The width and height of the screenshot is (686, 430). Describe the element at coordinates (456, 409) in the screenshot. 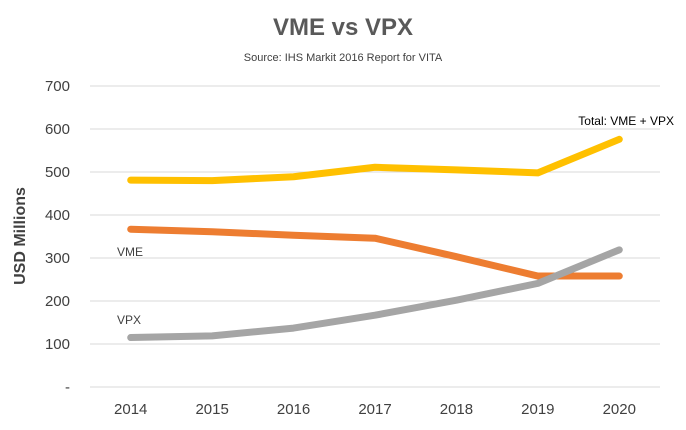

I see `x-tick-label: 2018` at that location.